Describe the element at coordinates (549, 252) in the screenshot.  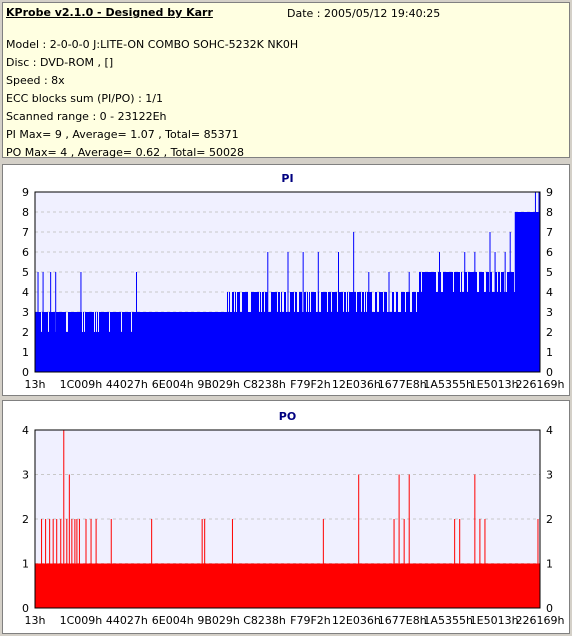
I see `y-tick-label-right: 6` at that location.